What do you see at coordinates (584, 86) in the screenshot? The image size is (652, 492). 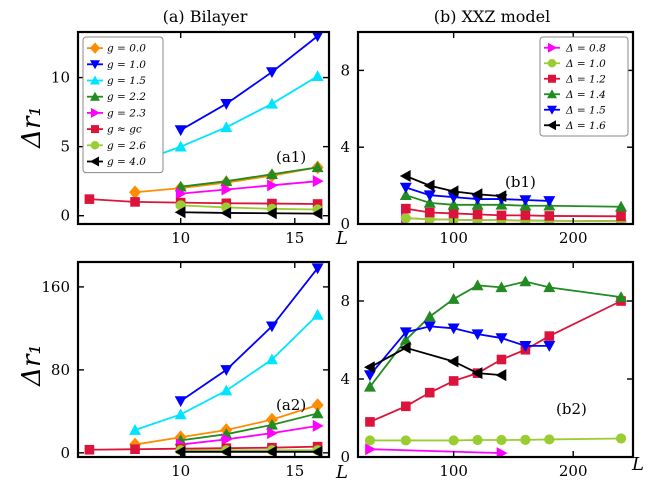 I see `legend-box` at bounding box center [584, 86].